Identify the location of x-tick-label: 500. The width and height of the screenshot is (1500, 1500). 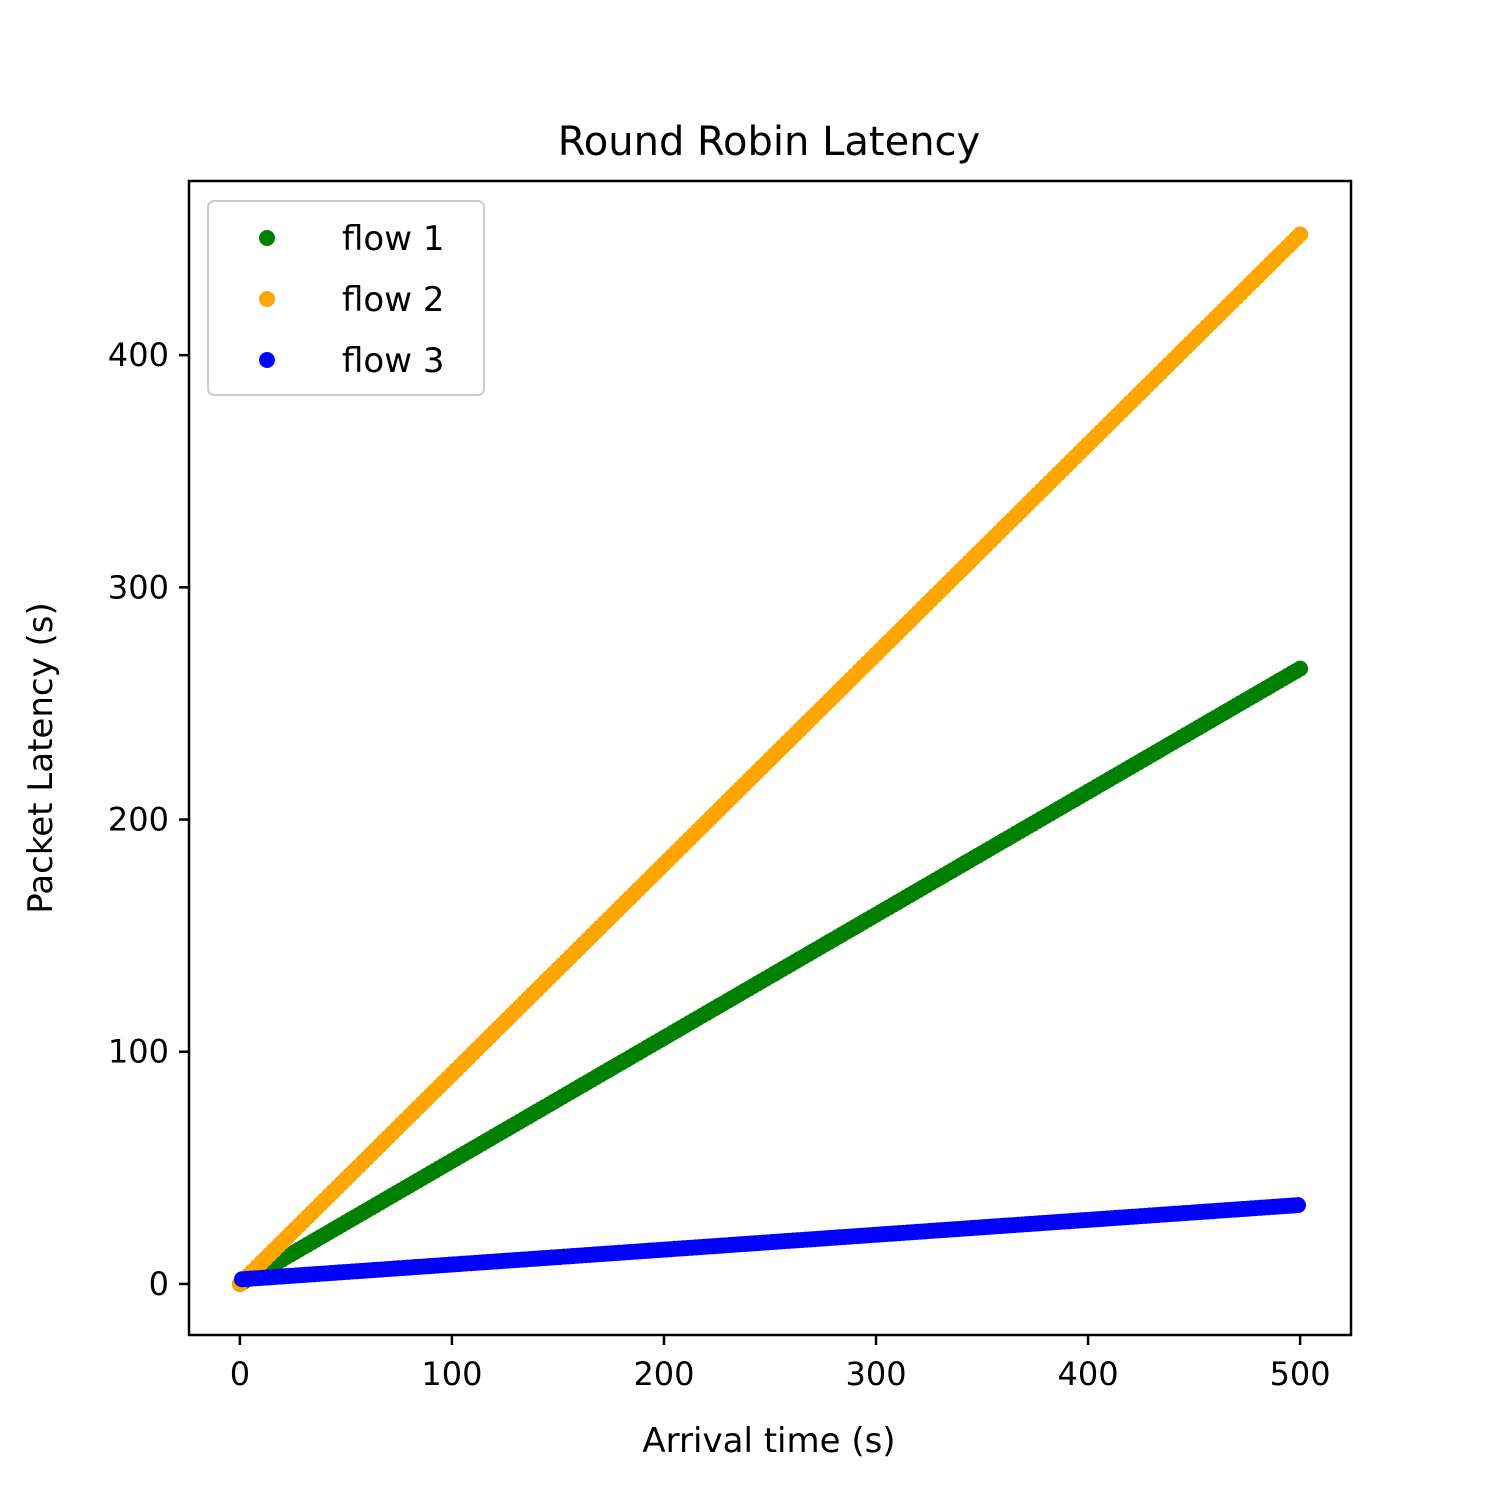
(1300, 1374).